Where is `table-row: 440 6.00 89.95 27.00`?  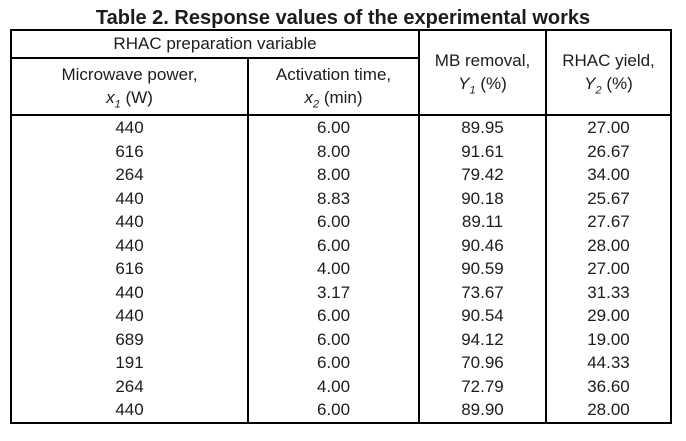
table-row: 440 6.00 89.95 27.00 is located at coordinates (341, 127).